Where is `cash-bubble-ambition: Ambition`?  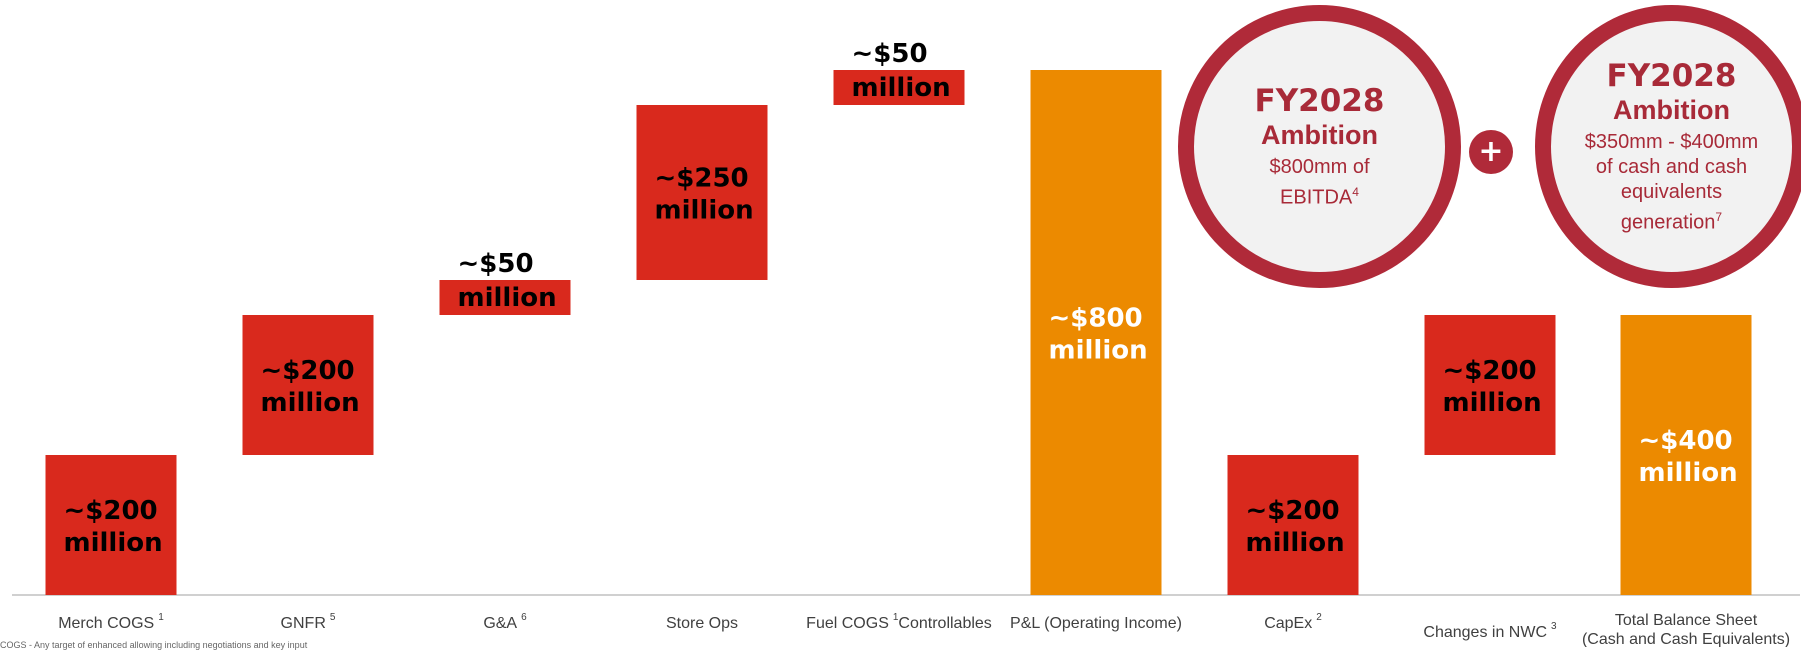 cash-bubble-ambition: Ambition is located at coordinates (1671, 109).